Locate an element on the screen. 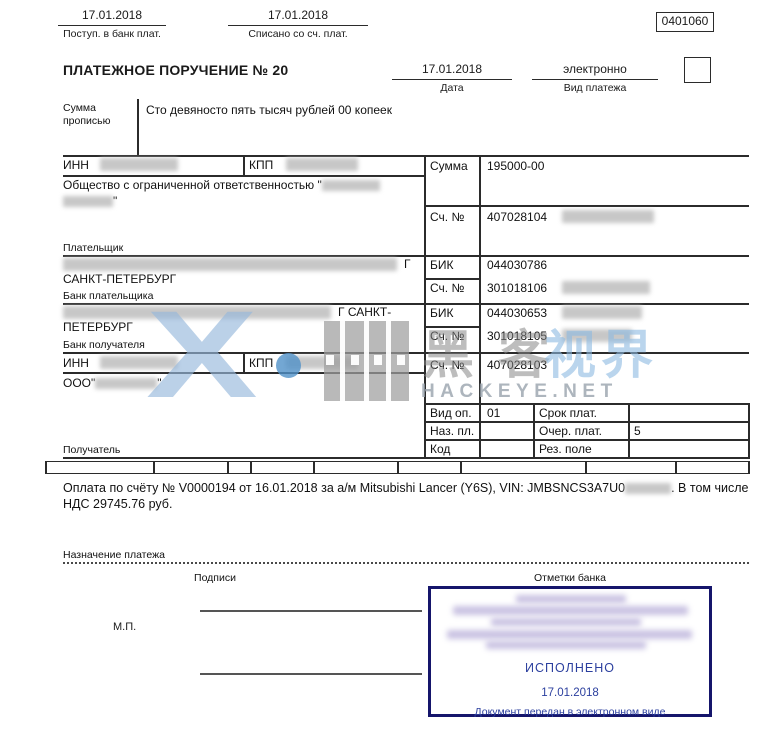 The height and width of the screenshot is (733, 768). payment-kind-block: электронно Вид платежа is located at coordinates (595, 78).